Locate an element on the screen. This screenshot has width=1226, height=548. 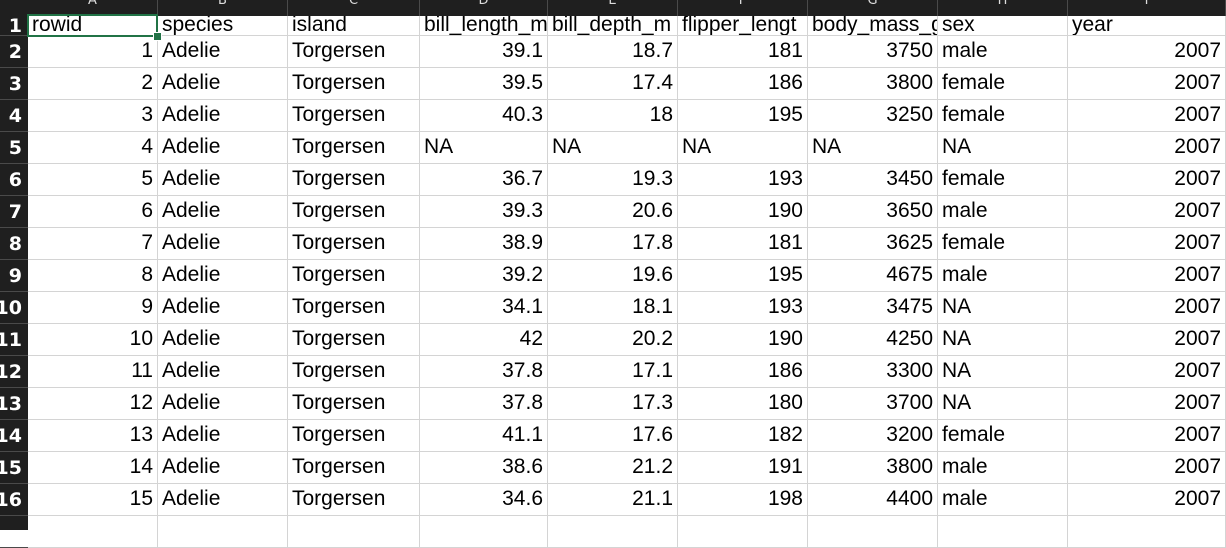
row-header-3: 3 is located at coordinates (14, 84).